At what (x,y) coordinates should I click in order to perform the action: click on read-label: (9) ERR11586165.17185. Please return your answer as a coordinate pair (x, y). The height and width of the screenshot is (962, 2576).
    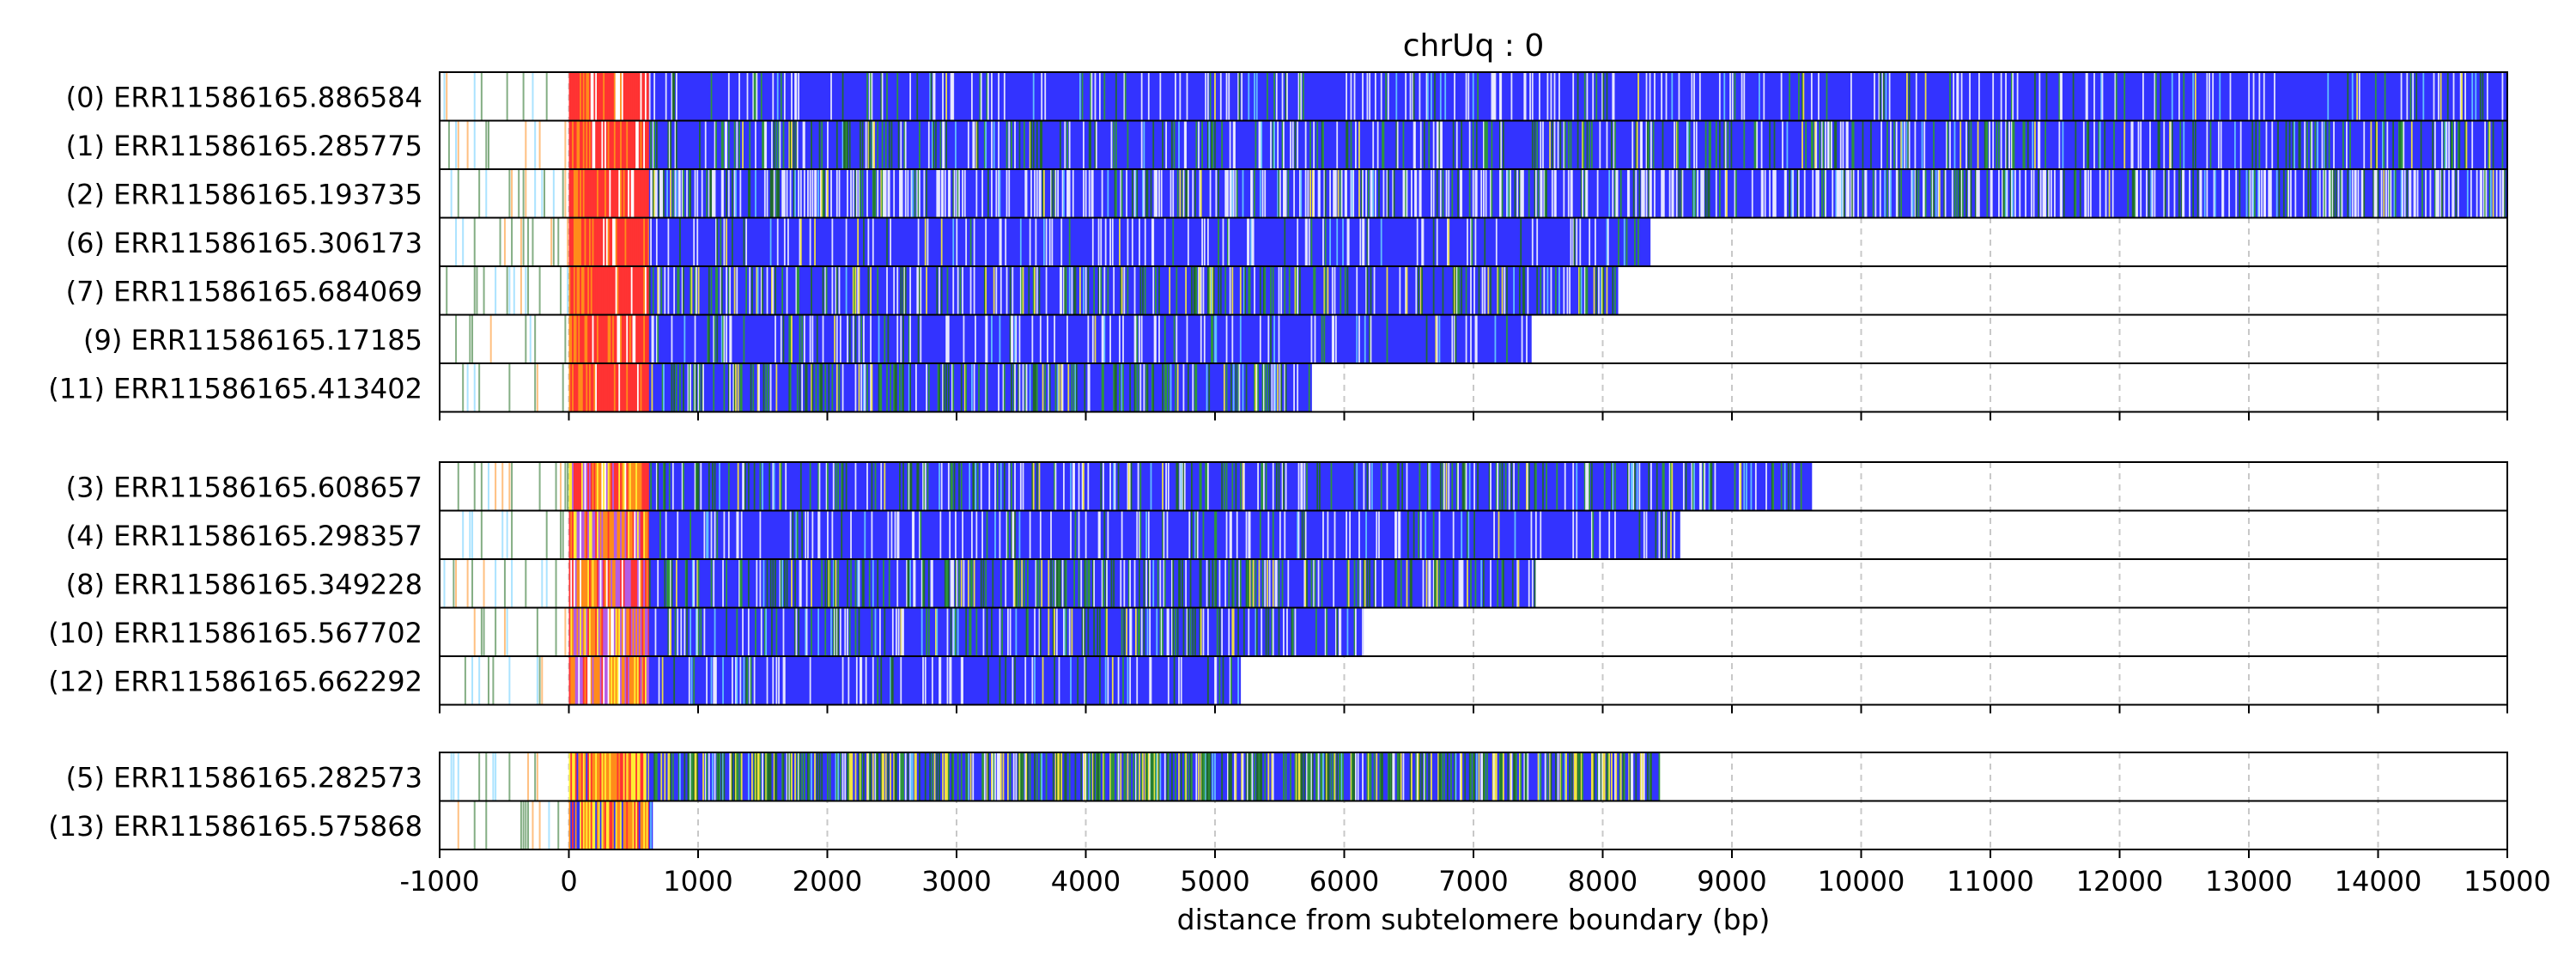
    Looking at the image, I should click on (252, 340).